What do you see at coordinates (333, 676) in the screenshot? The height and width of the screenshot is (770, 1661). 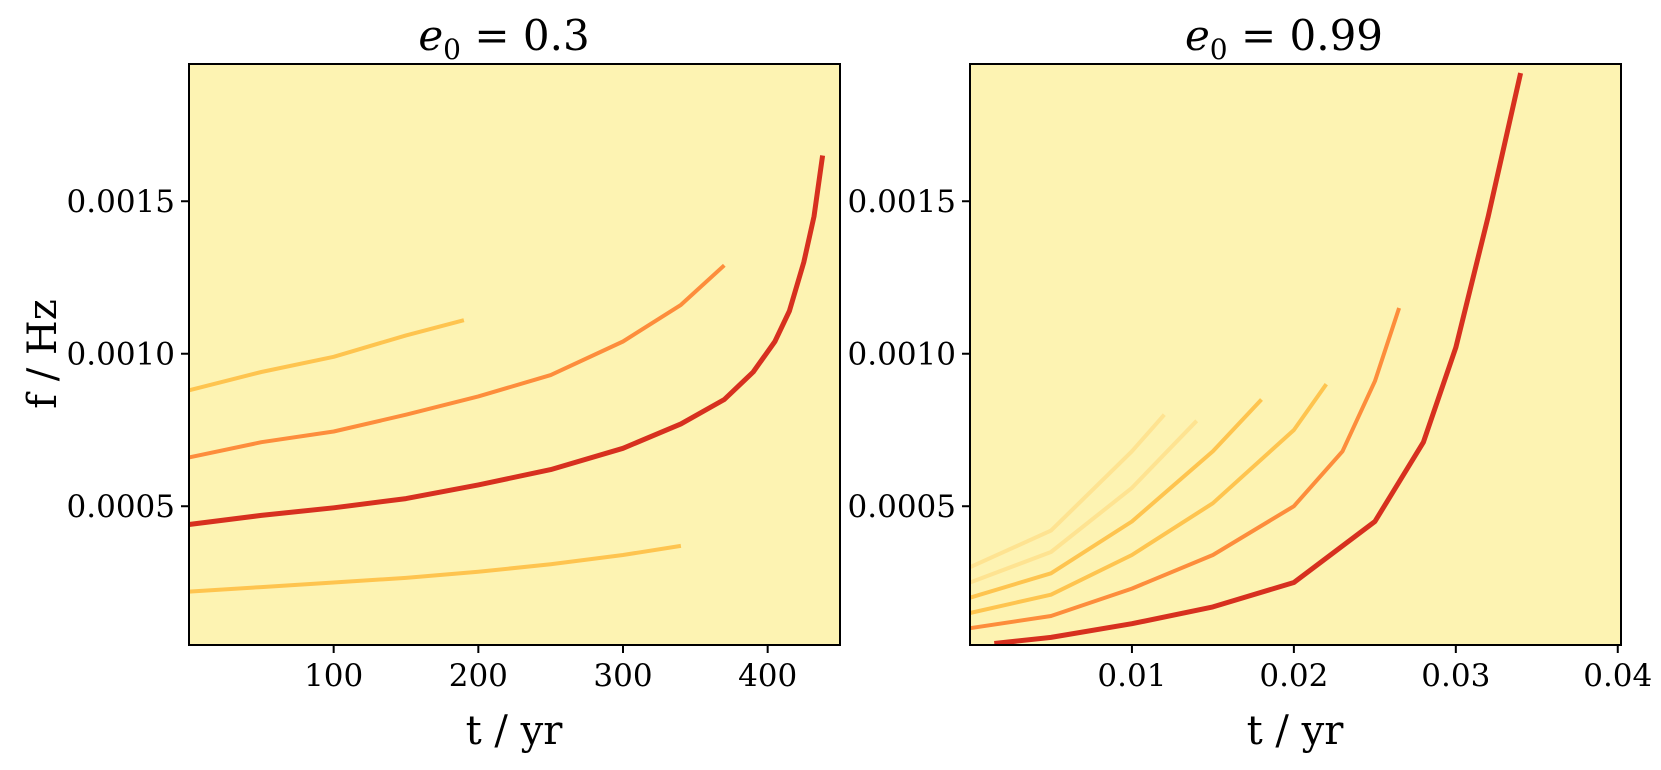 I see `x-tick-label: 100` at bounding box center [333, 676].